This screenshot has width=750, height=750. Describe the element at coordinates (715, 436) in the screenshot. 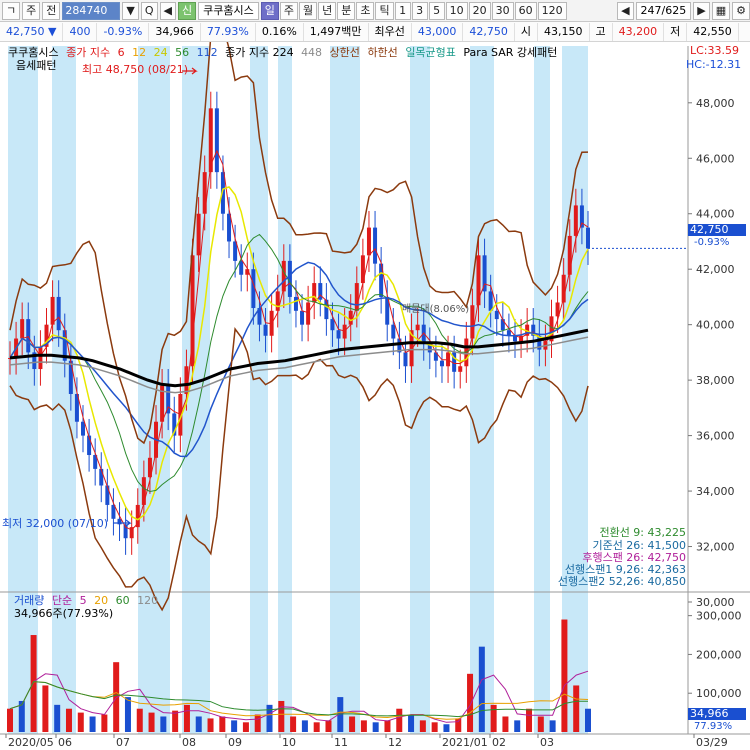

I see `y-tick-label: 36,000` at that location.